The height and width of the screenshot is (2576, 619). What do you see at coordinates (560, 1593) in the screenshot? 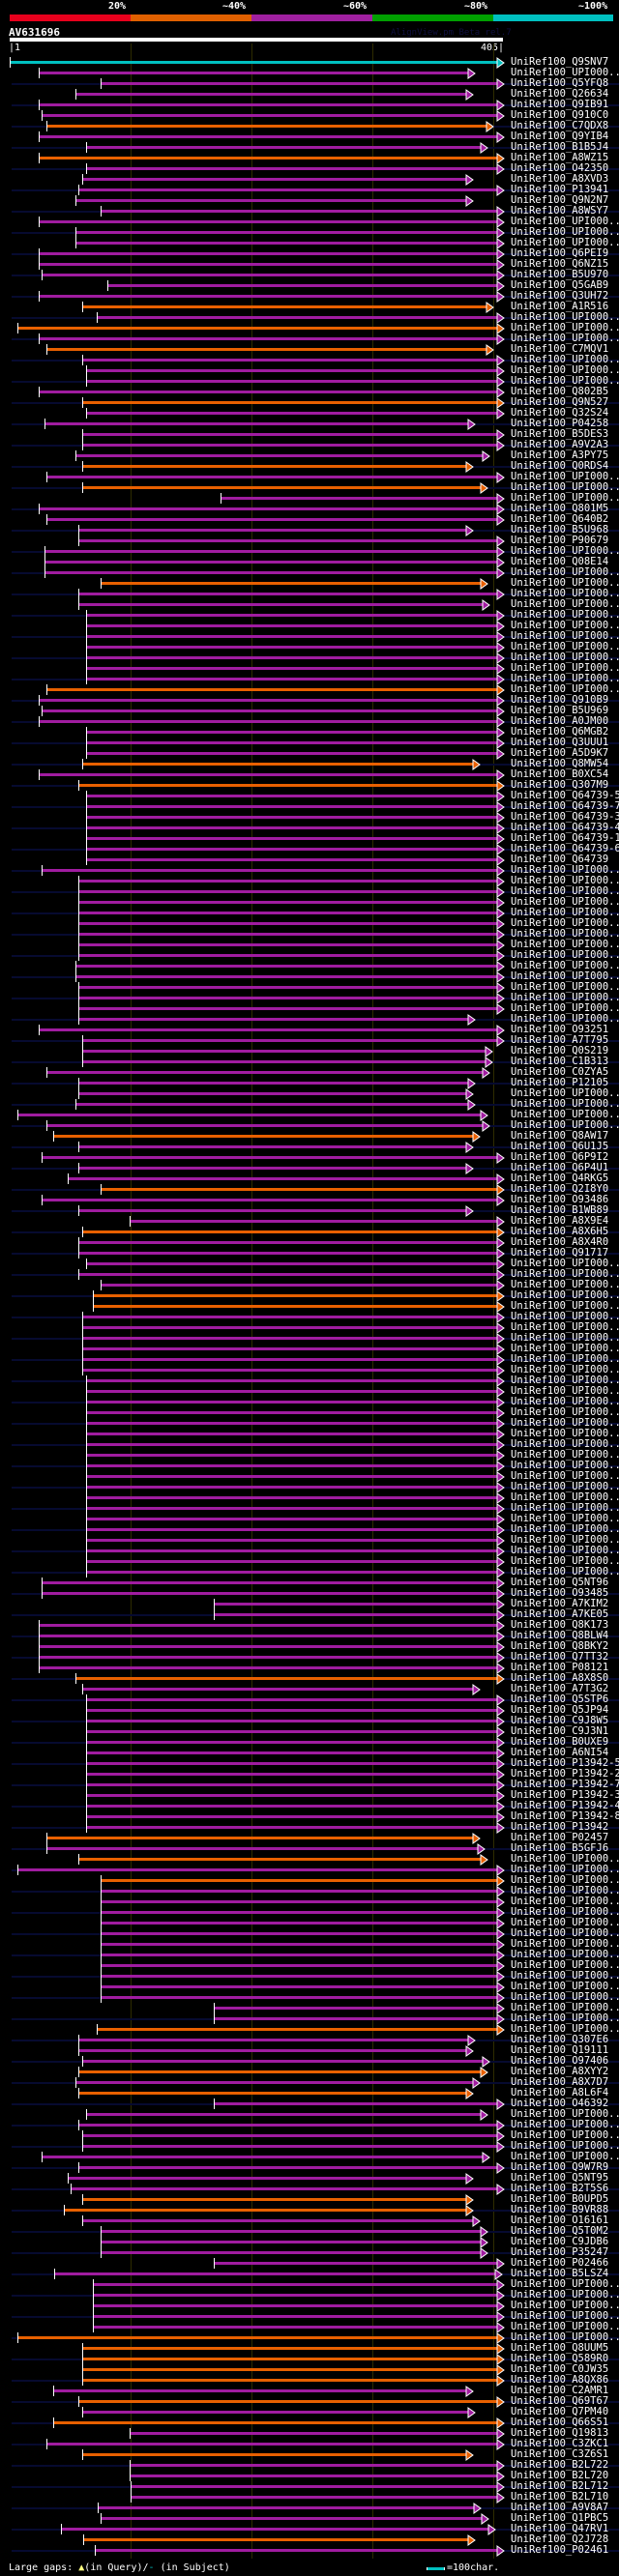
I see `hit-label: UniRef100_O93485` at bounding box center [560, 1593].